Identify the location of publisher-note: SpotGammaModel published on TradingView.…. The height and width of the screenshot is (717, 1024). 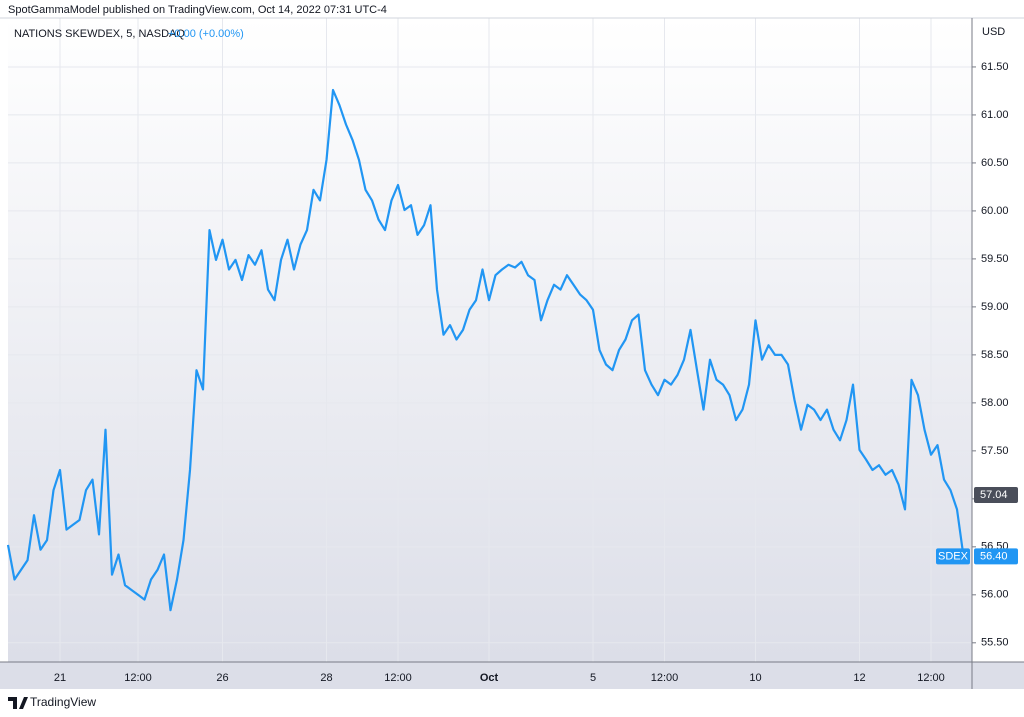
(197, 10).